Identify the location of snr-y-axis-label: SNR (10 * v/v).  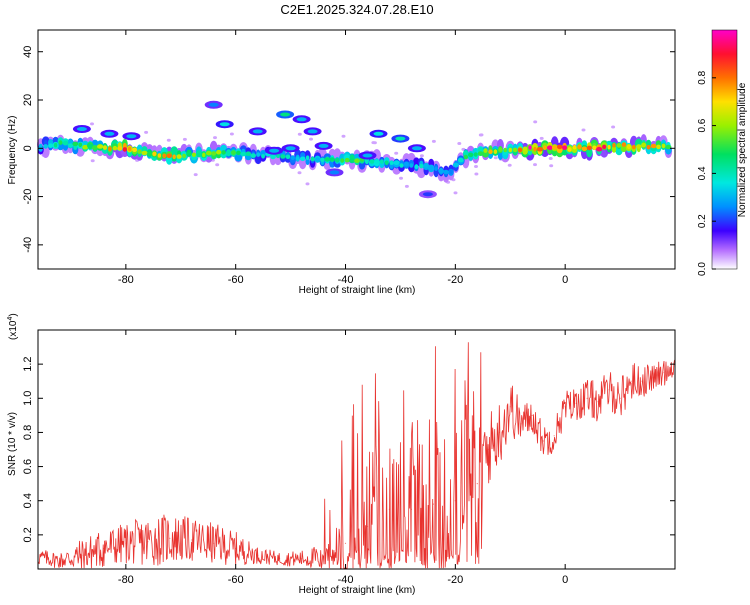
(12, 444).